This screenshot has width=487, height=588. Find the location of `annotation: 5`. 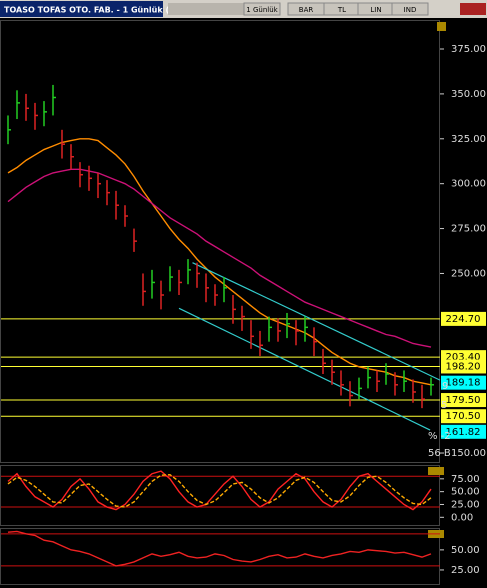

annotation: 5 is located at coordinates (444, 405).